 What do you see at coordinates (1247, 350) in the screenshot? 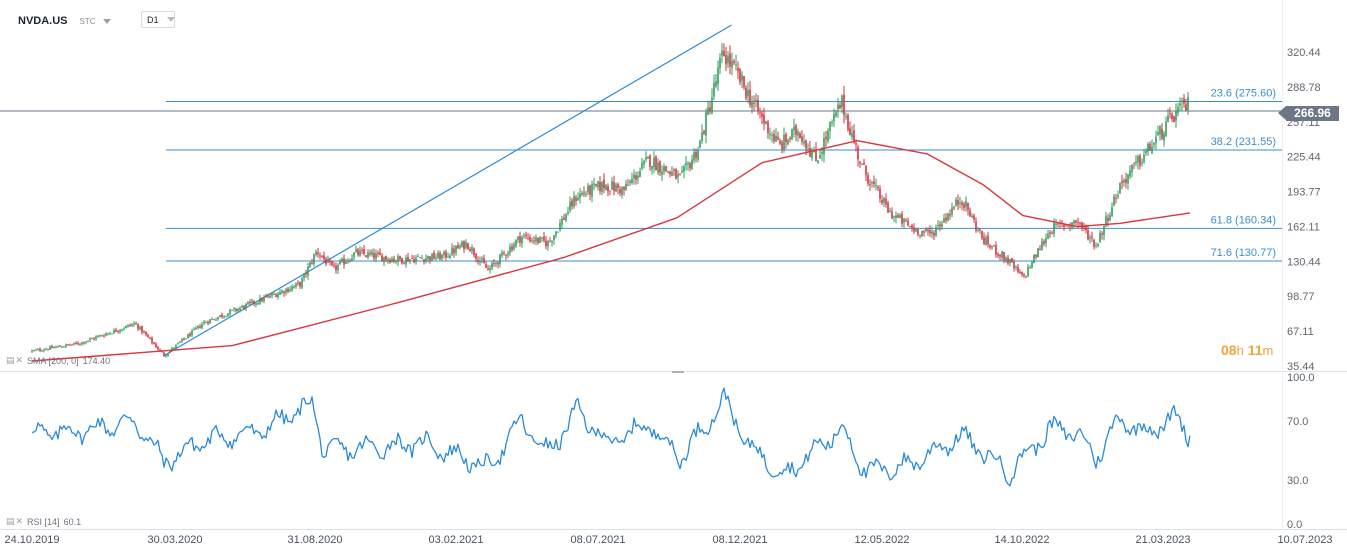
I see `candle-countdown: 08h 11m` at bounding box center [1247, 350].